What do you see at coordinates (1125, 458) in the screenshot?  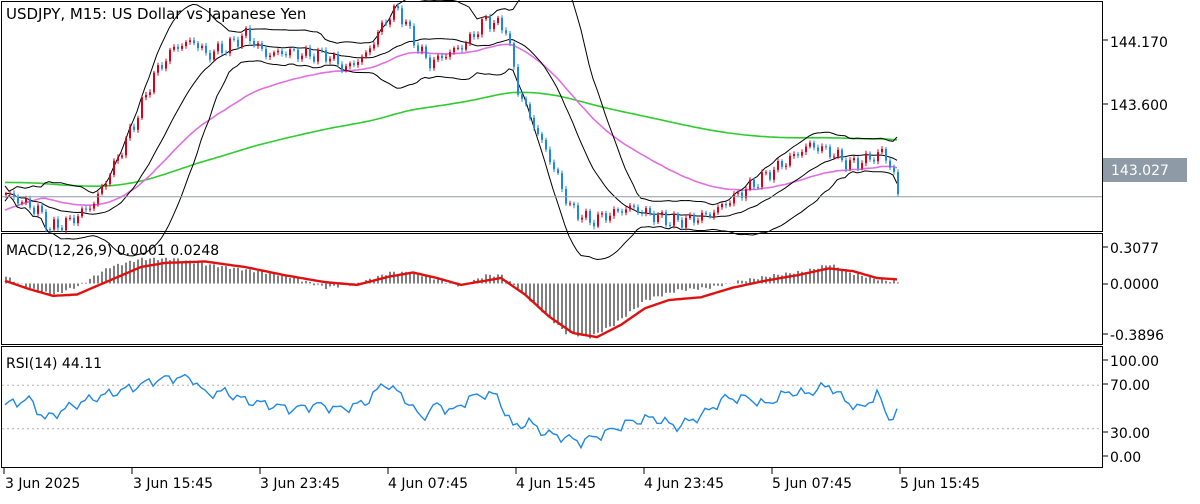 I see `rsi-tick-label: 0.00` at bounding box center [1125, 458].